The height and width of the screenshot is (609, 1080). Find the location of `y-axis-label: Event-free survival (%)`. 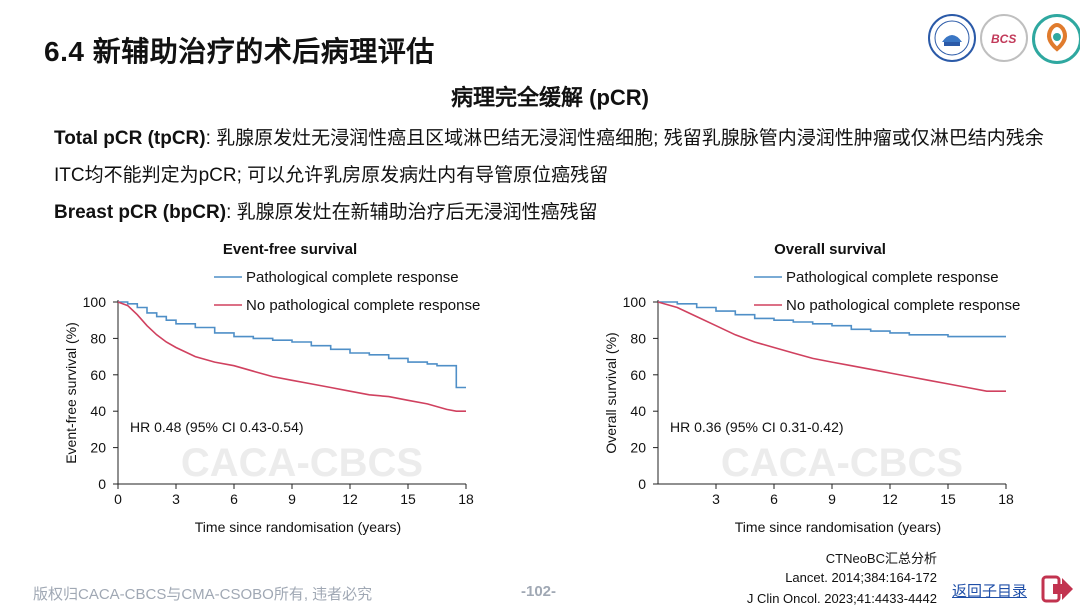

y-axis-label: Event-free survival (%) is located at coordinates (71, 393).